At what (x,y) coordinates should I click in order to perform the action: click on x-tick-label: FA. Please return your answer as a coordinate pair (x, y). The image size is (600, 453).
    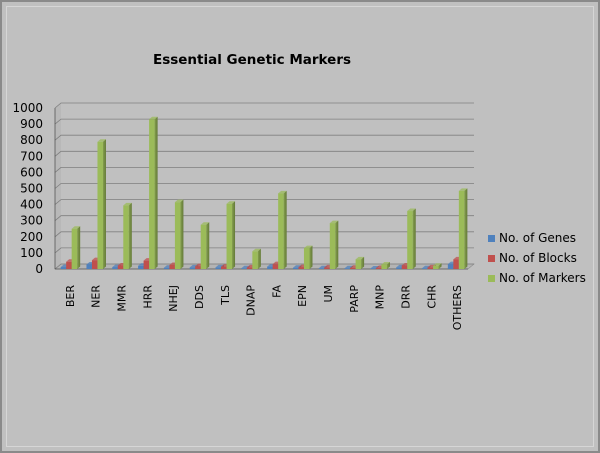
    Looking at the image, I should click on (276, 291).